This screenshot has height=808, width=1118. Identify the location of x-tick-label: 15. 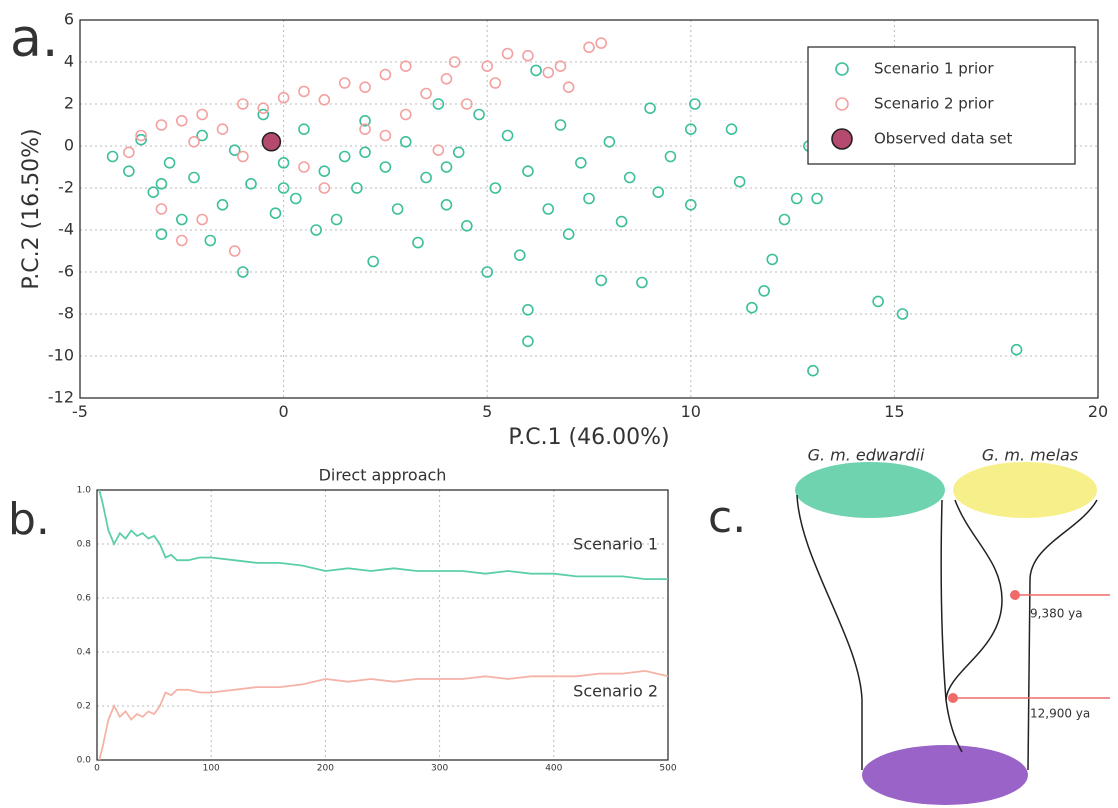
(894, 411).